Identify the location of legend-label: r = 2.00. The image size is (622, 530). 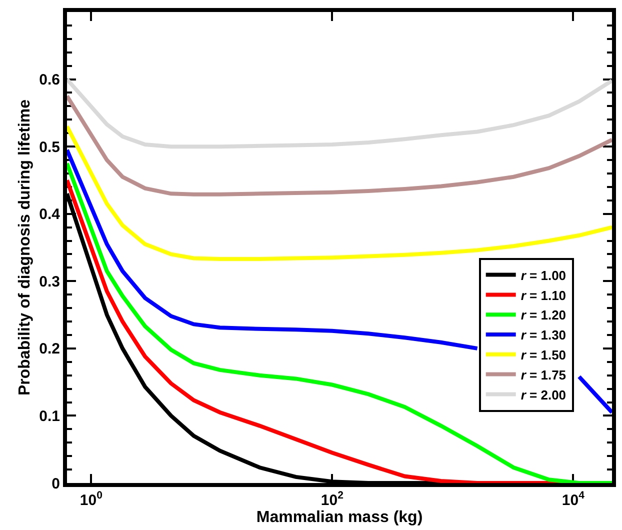
(543, 394).